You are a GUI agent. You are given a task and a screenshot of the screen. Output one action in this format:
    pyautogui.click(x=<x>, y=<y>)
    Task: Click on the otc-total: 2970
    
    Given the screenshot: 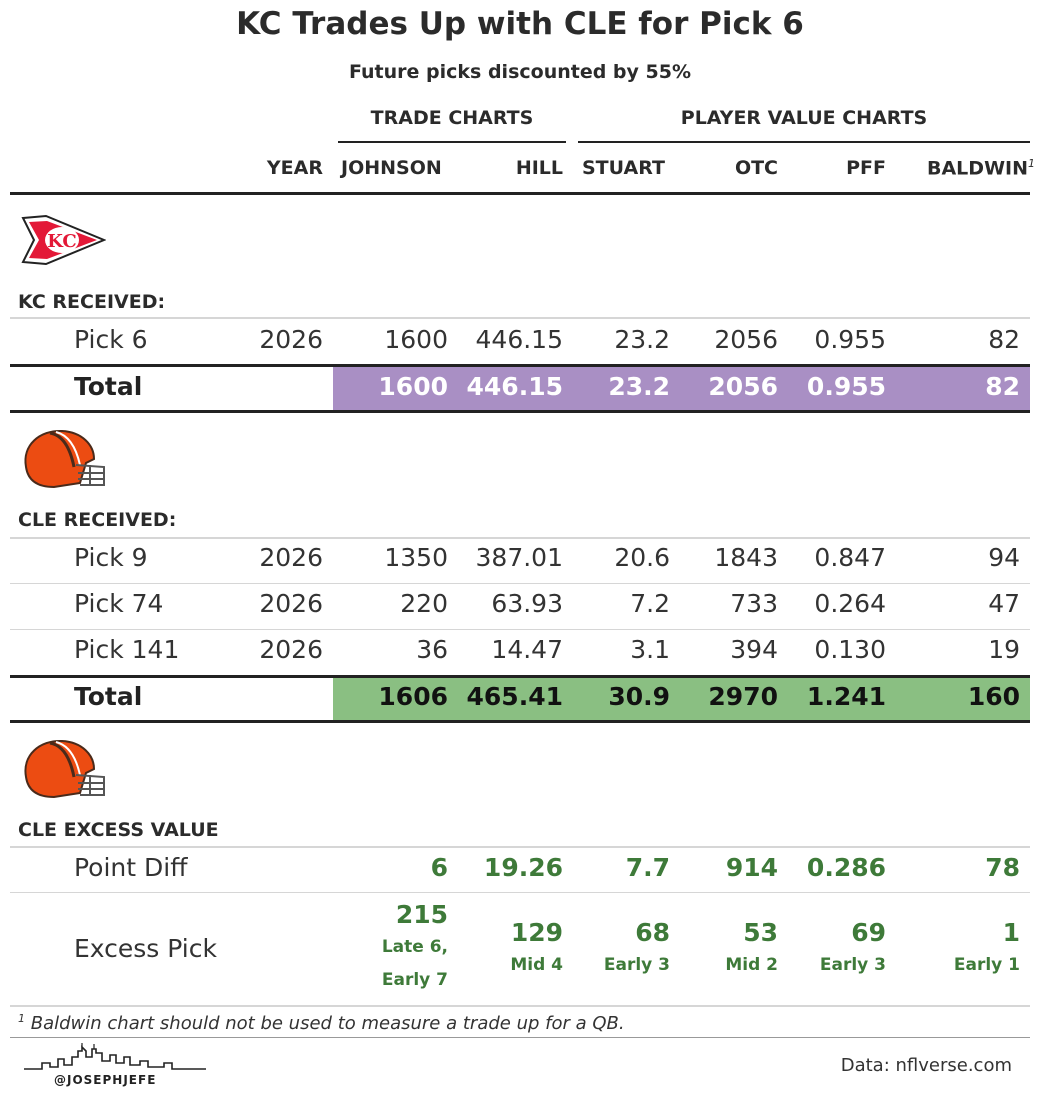 What is the action you would take?
    pyautogui.click(x=743, y=696)
    